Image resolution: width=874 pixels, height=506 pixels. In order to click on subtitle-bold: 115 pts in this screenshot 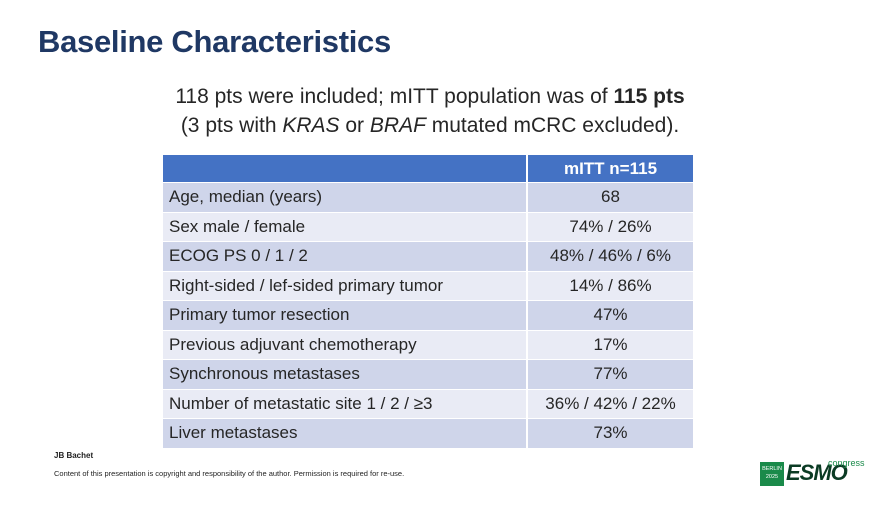, I will do `click(649, 96)`.